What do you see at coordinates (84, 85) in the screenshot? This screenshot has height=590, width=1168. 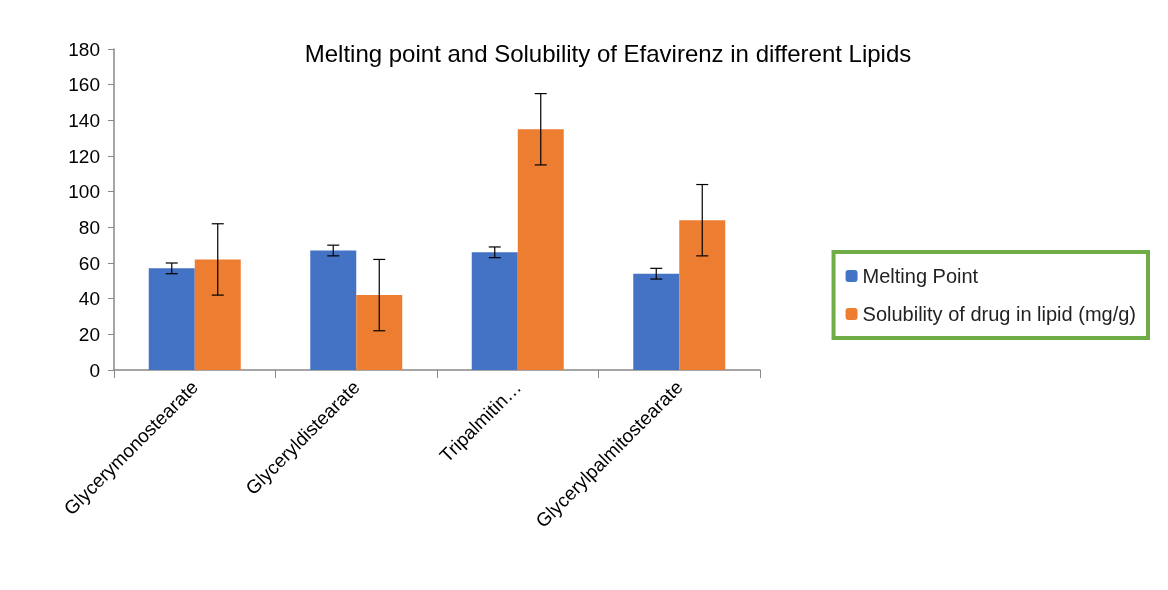 I see `y-tick-label: 160` at bounding box center [84, 85].